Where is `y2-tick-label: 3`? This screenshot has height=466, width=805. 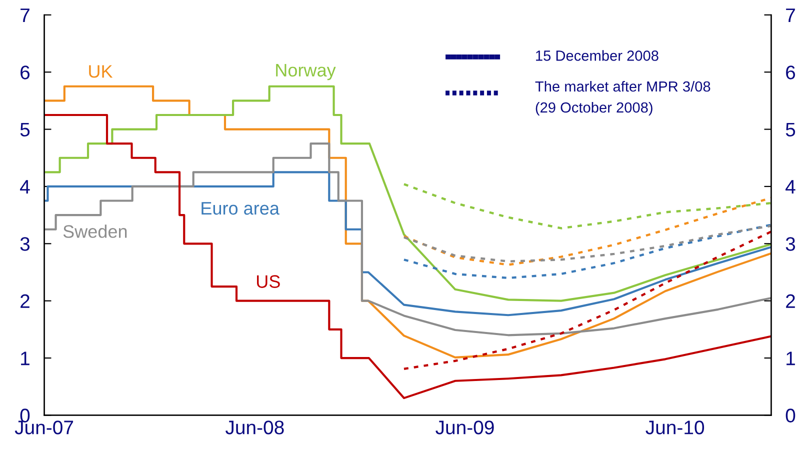 y2-tick-label: 3 is located at coordinates (791, 244).